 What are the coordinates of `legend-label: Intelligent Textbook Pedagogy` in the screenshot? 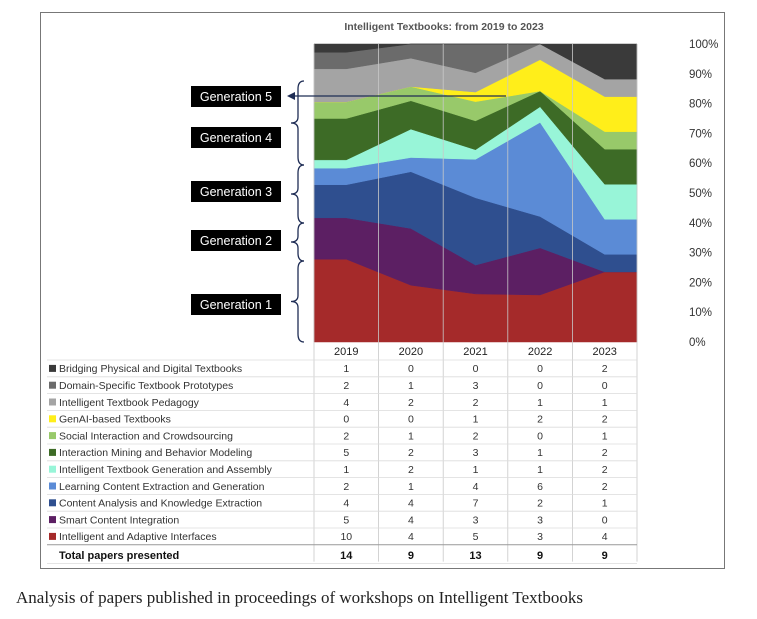 It's located at (129, 403).